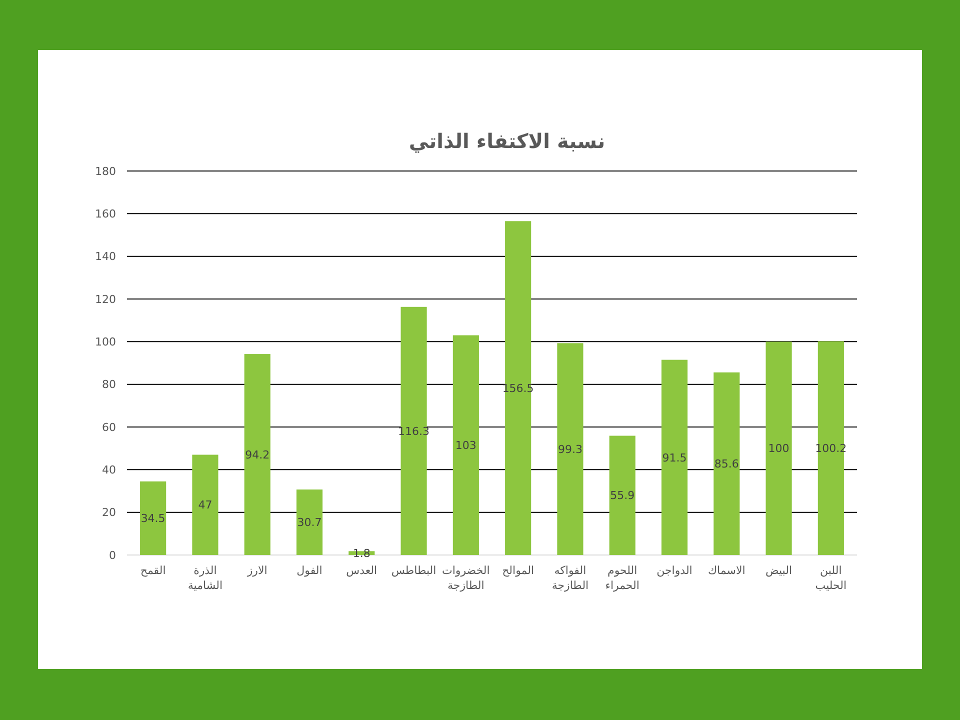 This screenshot has height=720, width=960. I want to click on data-label: 47, so click(205, 505).